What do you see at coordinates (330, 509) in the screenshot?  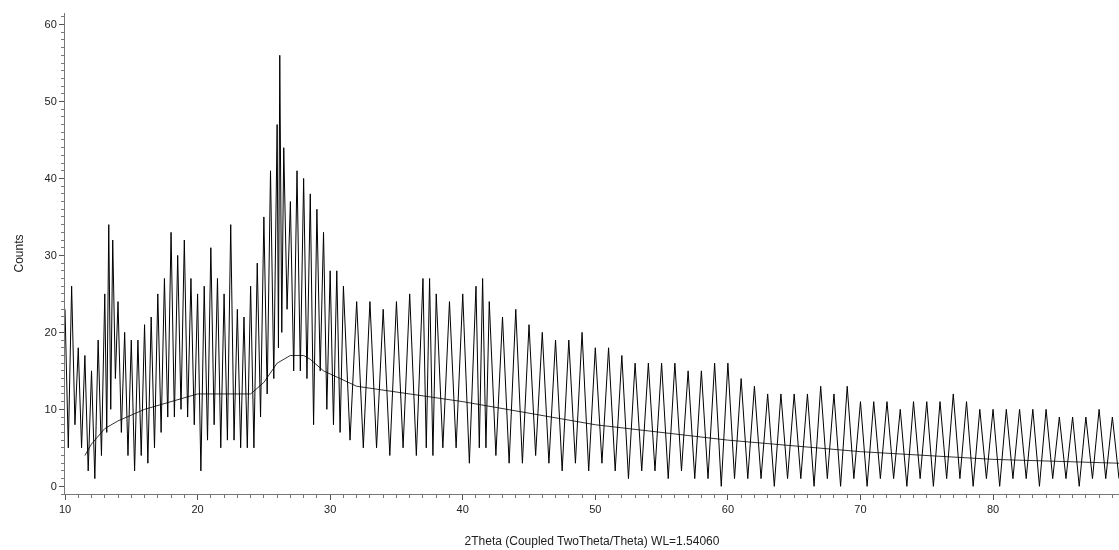 I see `x-tick-label: 30` at bounding box center [330, 509].